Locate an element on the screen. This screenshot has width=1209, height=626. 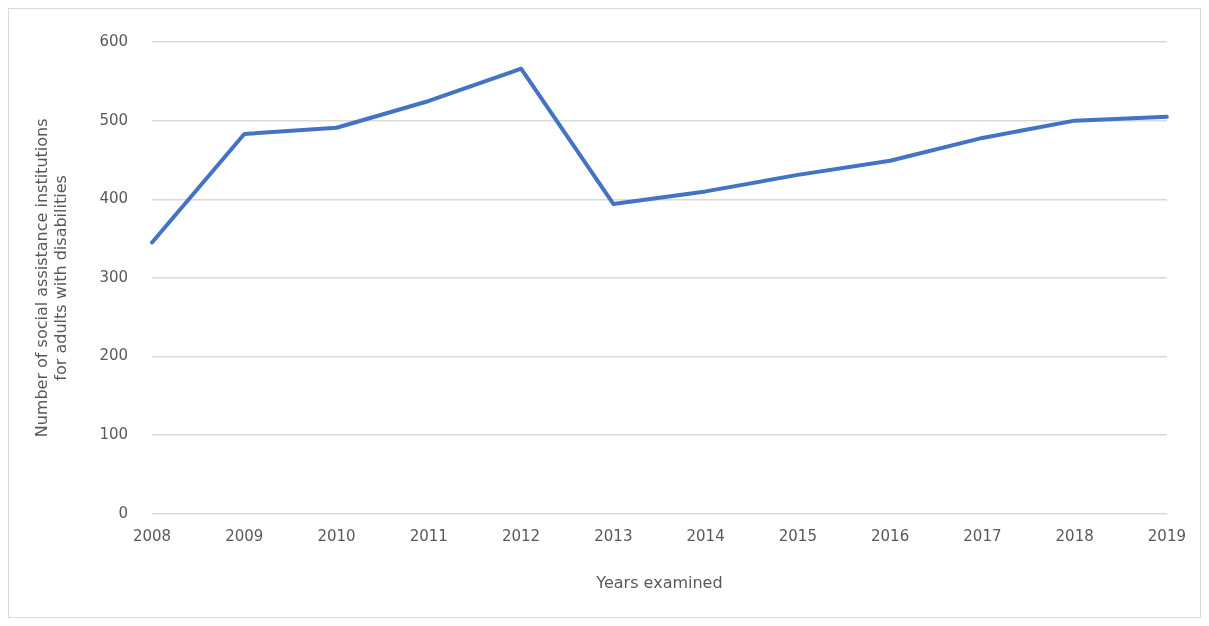
x-tick-label: 2019 is located at coordinates (1167, 535).